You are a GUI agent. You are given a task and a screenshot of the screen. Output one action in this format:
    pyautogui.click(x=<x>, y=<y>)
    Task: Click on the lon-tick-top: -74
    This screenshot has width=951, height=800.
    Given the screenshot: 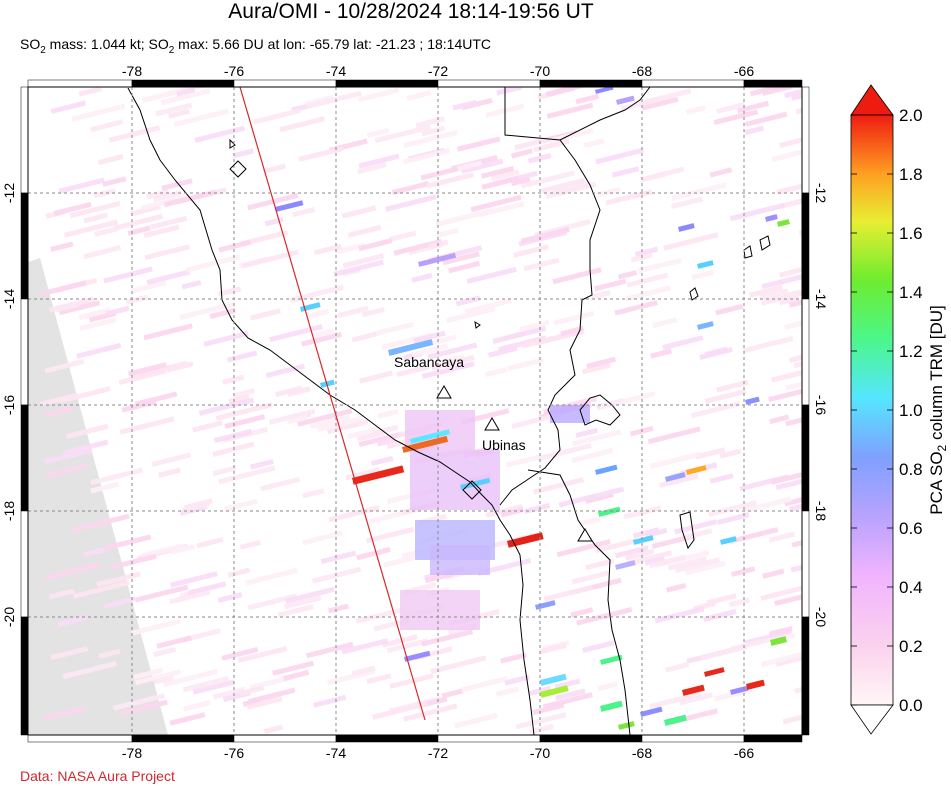 What is the action you would take?
    pyautogui.click(x=336, y=71)
    